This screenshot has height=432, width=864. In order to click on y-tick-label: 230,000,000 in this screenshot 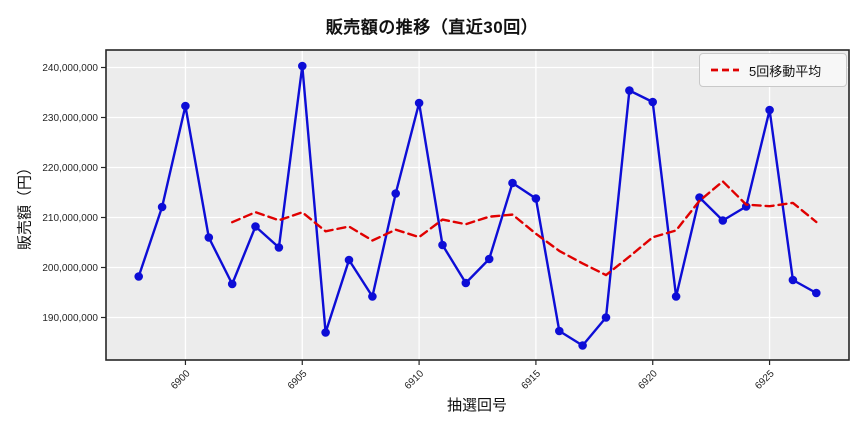, I will do `click(70, 118)`.